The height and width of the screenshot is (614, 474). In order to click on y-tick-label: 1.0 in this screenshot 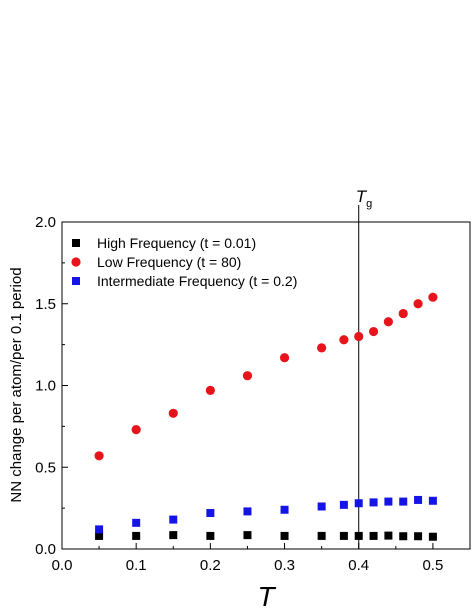, I will do `click(45, 386)`.